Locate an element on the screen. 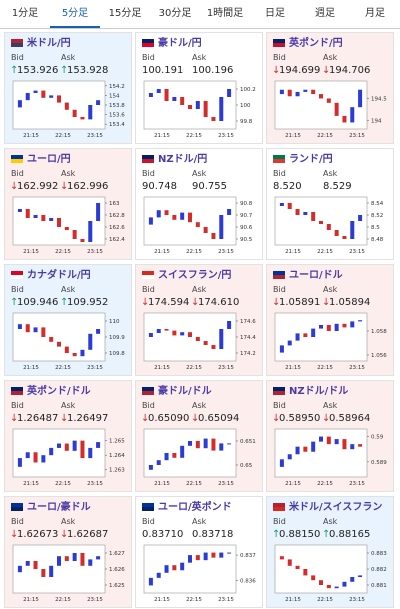 Image resolution: width=400 pixels, height=609 pixels. pair-name: 米ドル/円 is located at coordinates (49, 42).